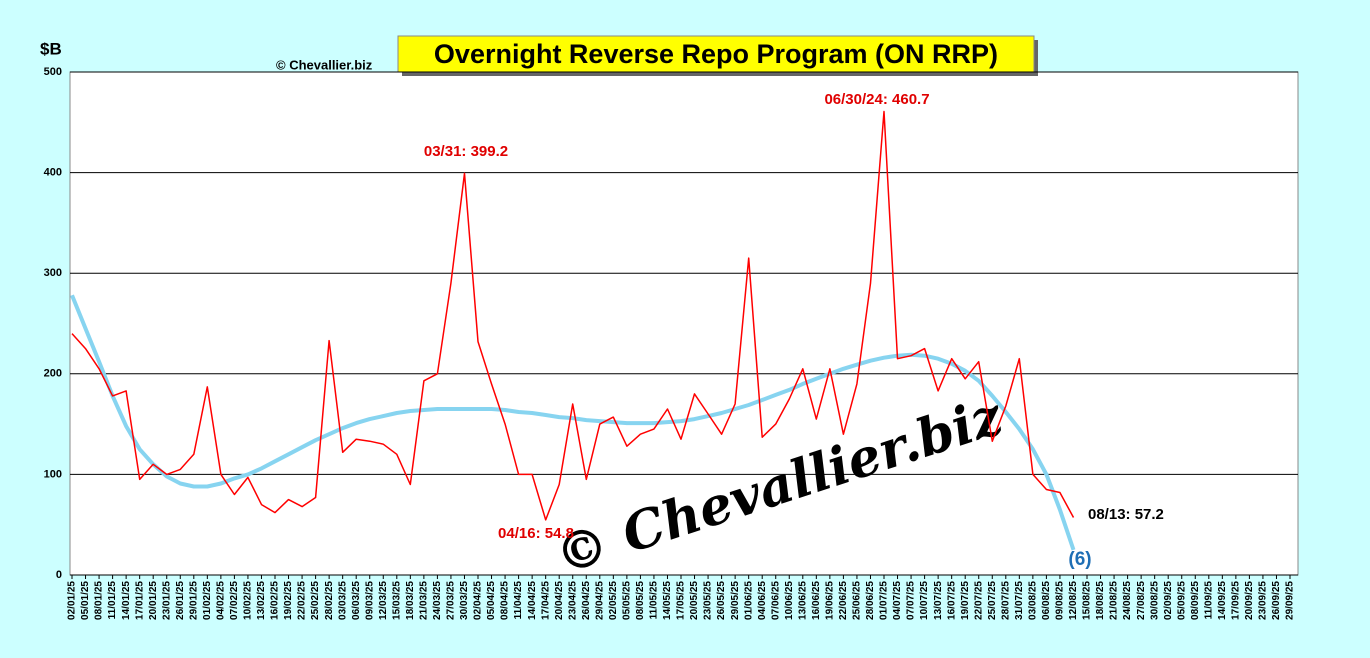 The width and height of the screenshot is (1370, 658). I want to click on x-tick-label: 02/04/25, so click(478, 600).